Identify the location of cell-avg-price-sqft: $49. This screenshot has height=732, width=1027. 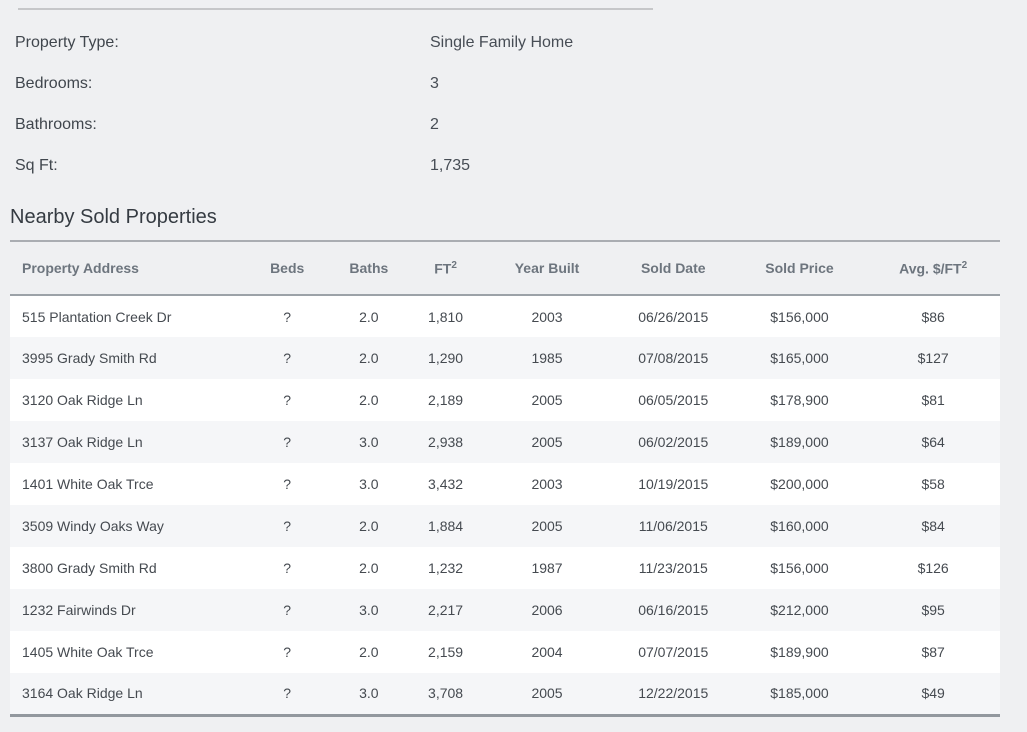
(933, 693).